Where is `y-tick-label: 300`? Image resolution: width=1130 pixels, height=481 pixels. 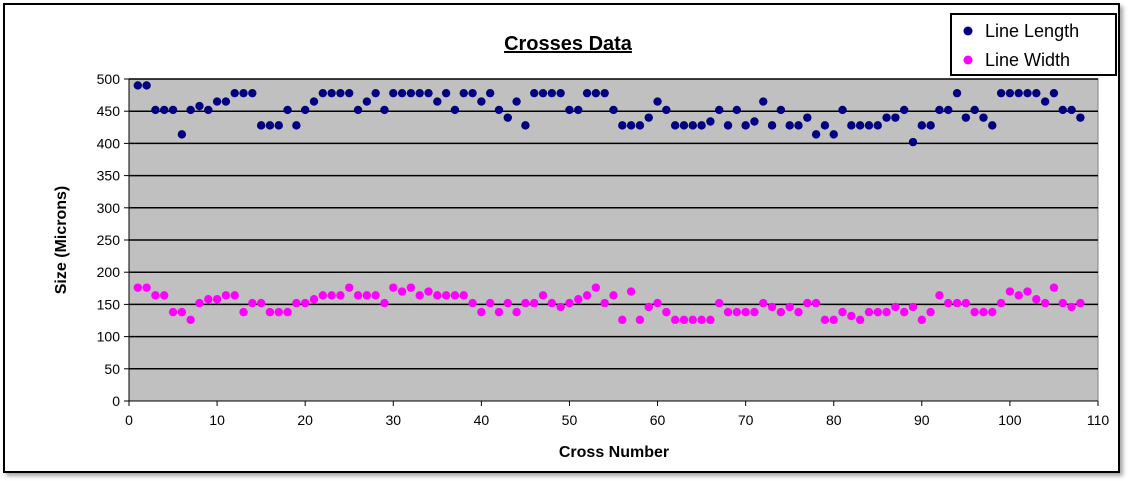 y-tick-label: 300 is located at coordinates (109, 208).